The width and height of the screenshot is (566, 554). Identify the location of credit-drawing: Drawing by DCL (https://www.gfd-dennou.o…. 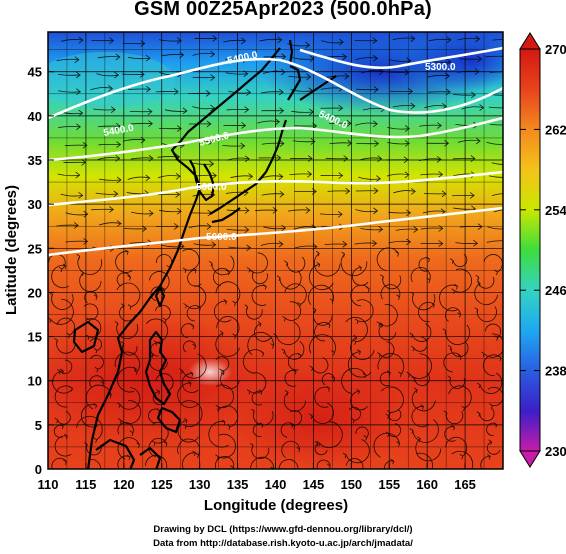
(283, 529).